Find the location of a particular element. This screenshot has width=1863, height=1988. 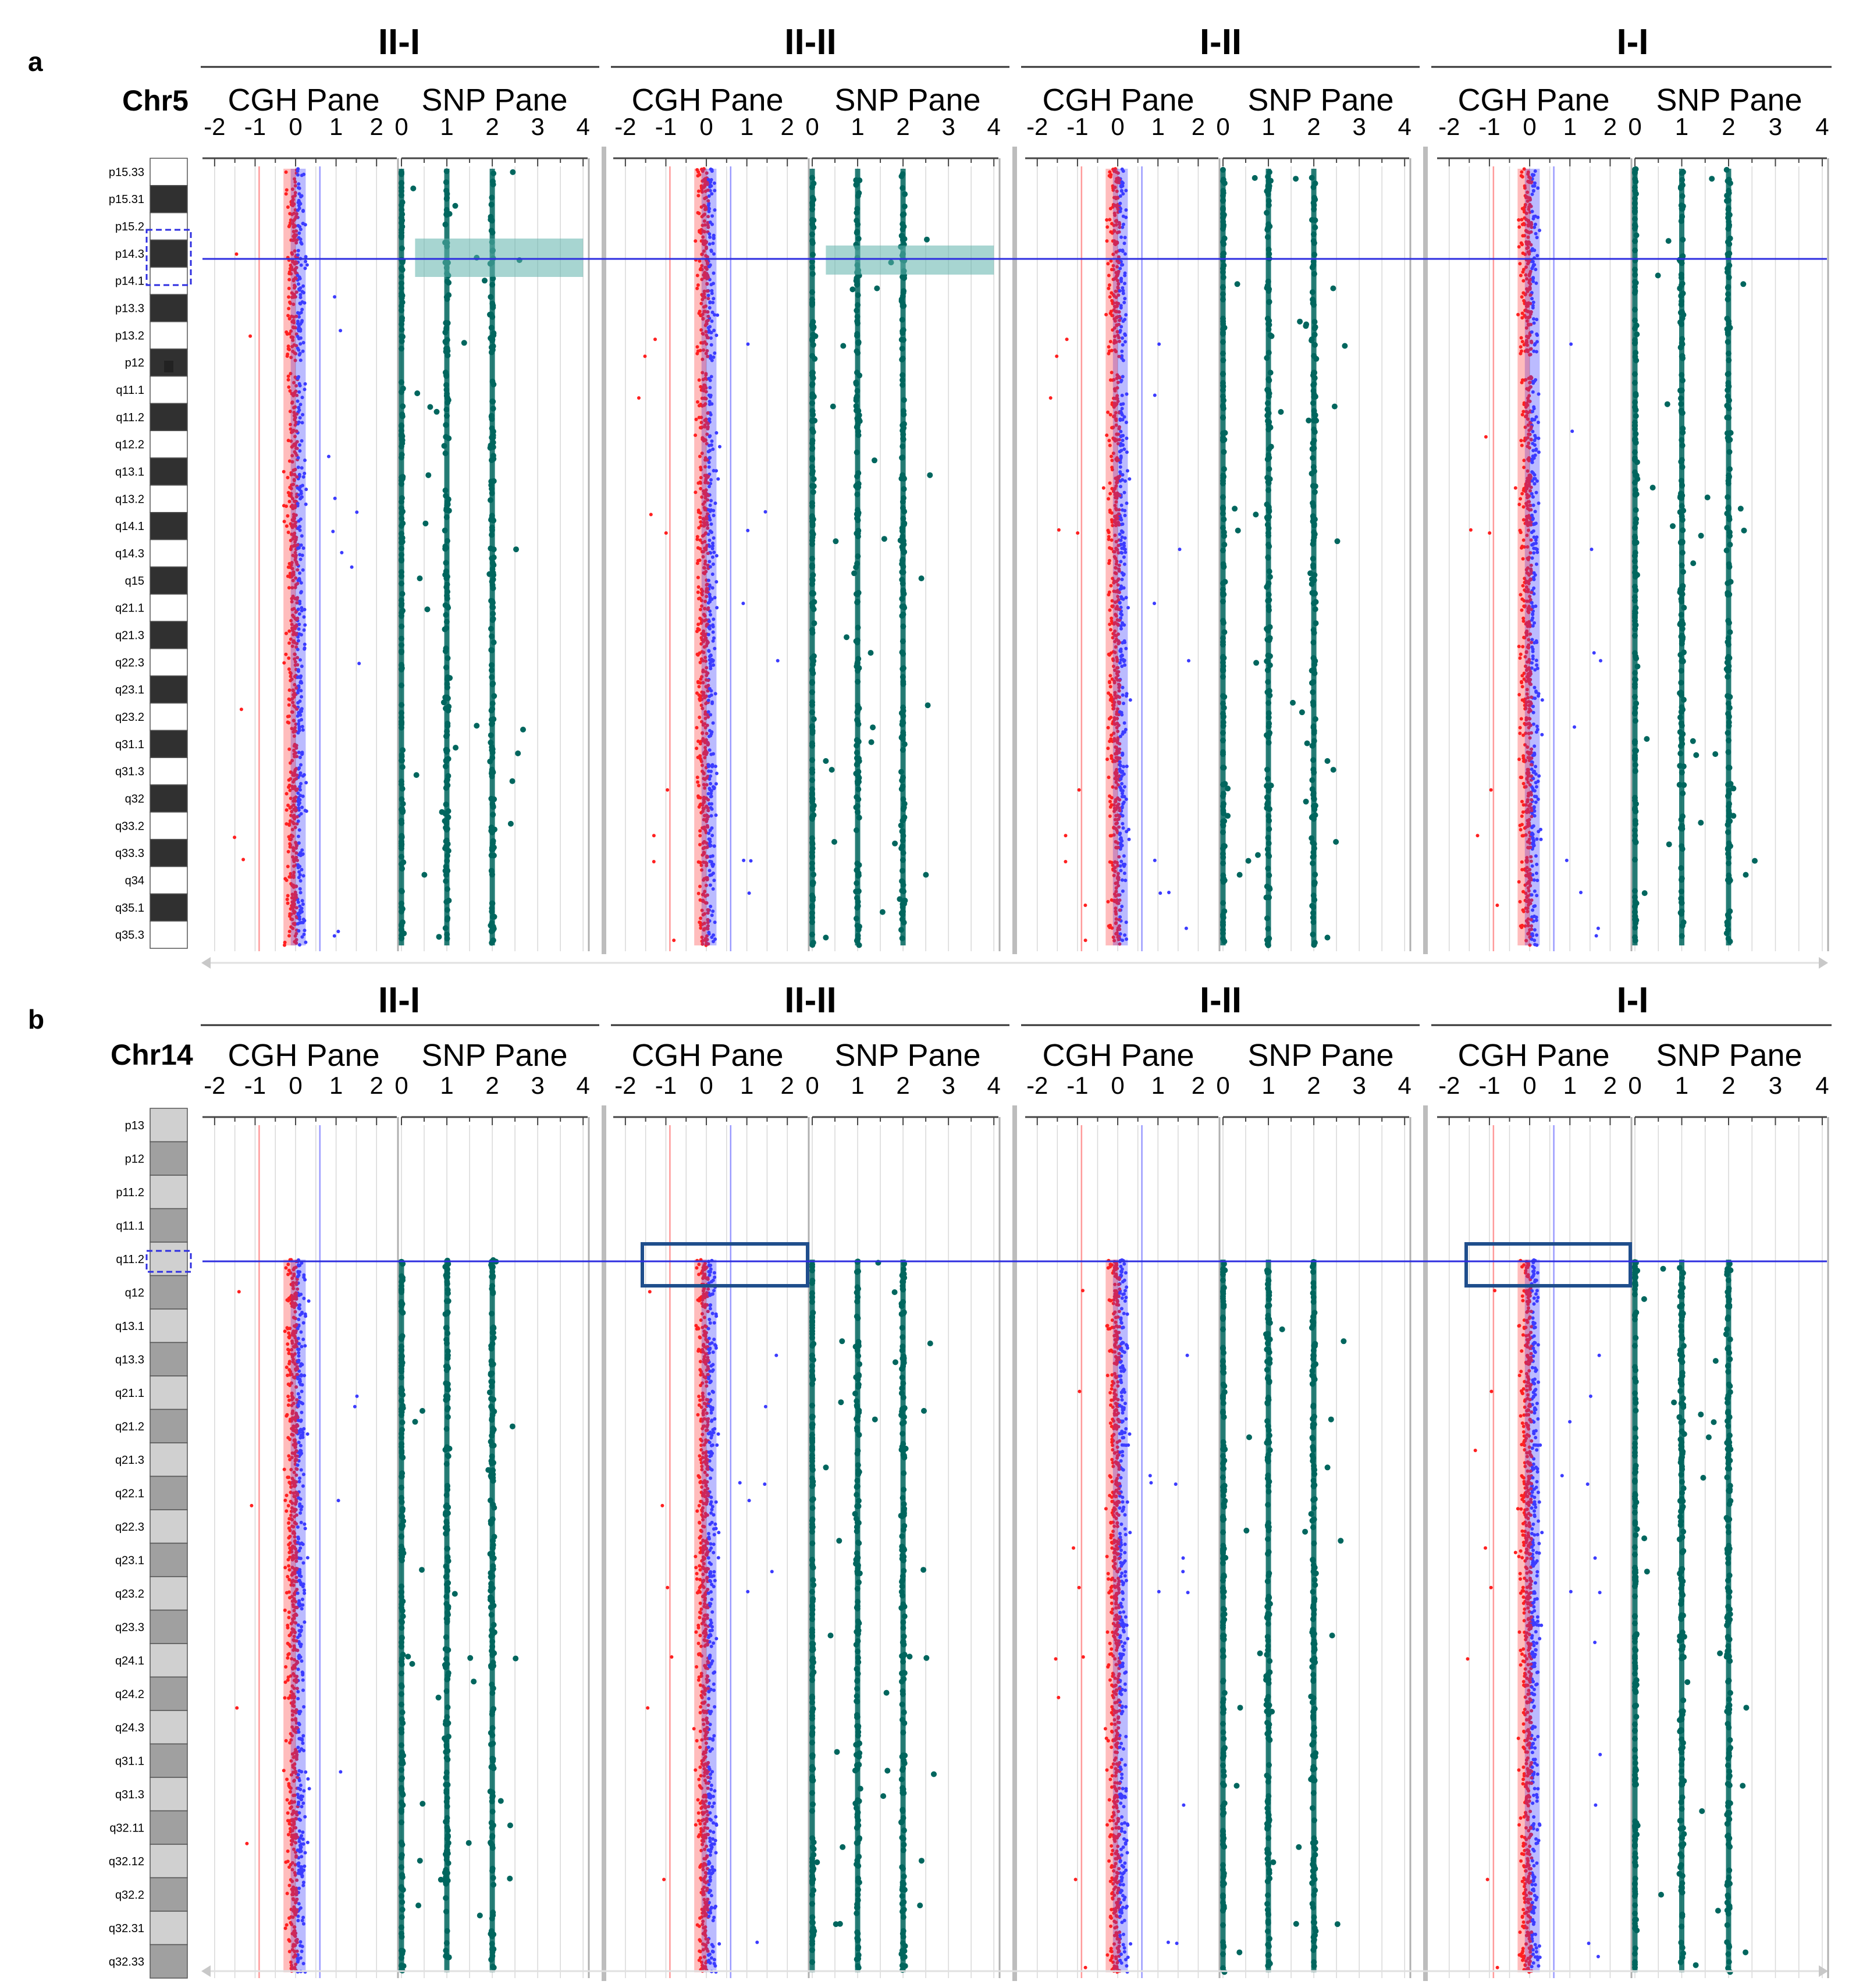

chromosome-label-chr5: Chr5 is located at coordinates (156, 101).